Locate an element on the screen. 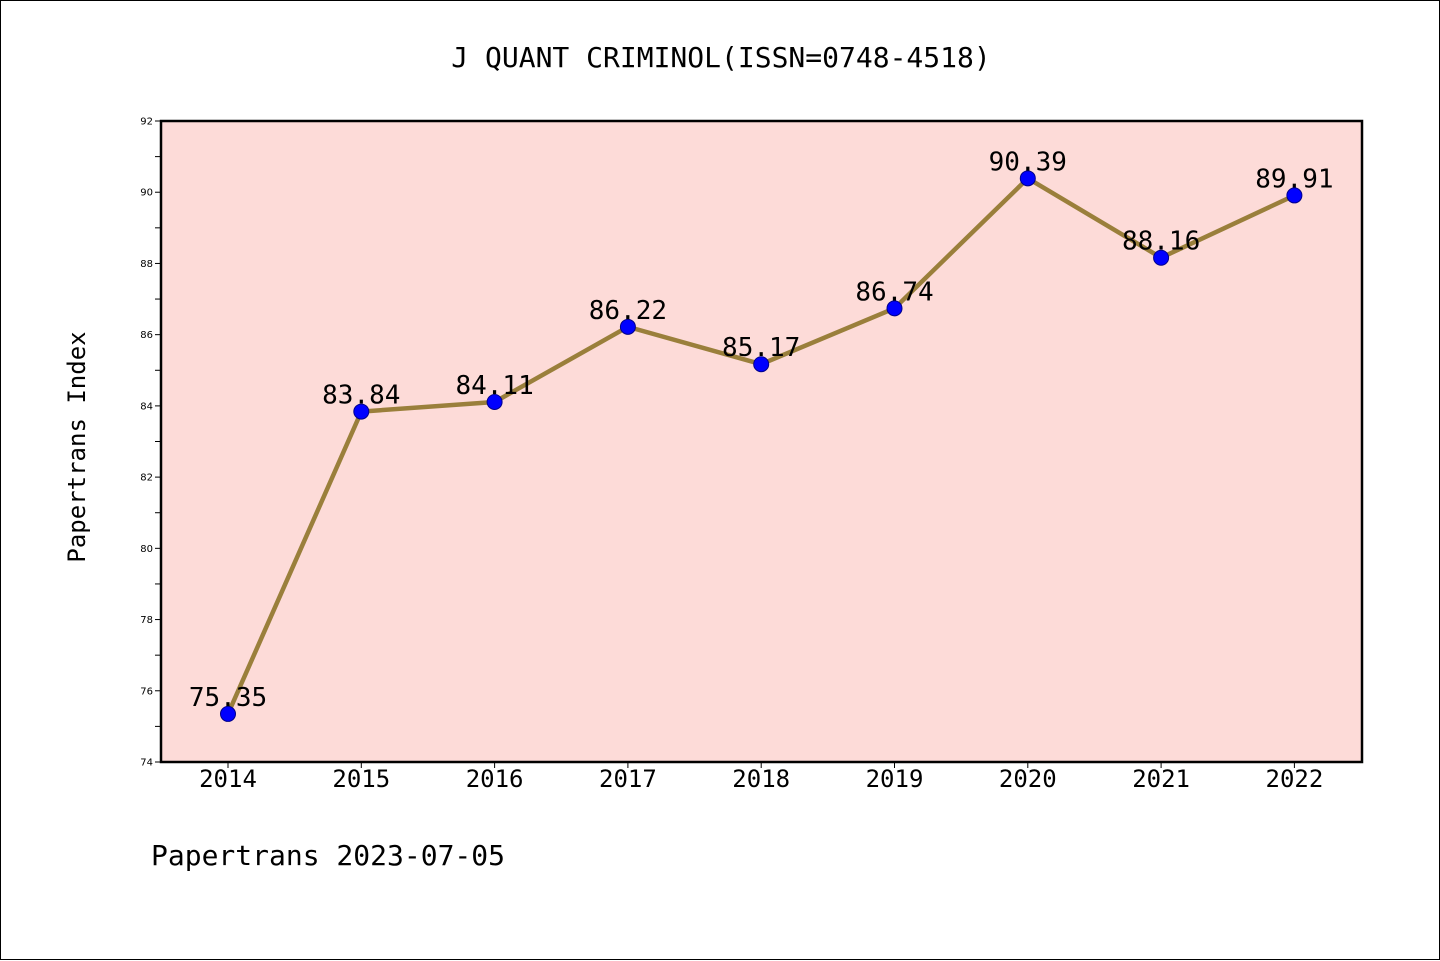 This screenshot has width=1440, height=961. x-tick-label-2021: 2021 is located at coordinates (1161, 779).